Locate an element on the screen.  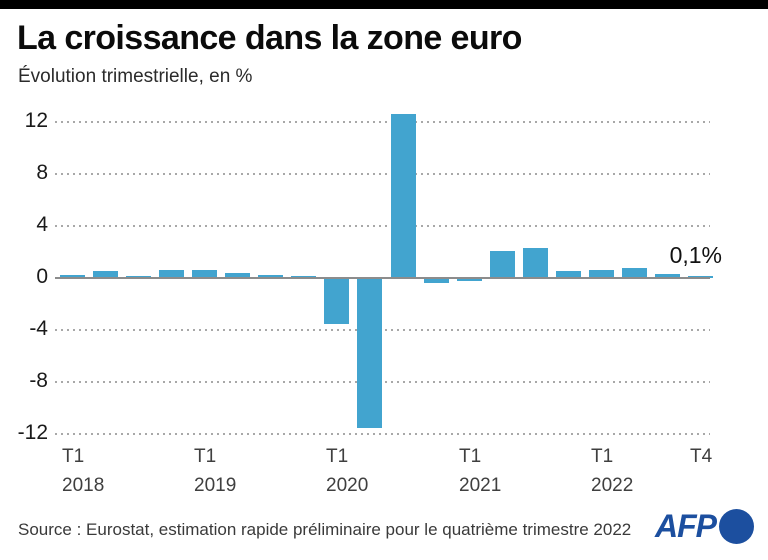
bar-t1-2021 is located at coordinates (469, 279).